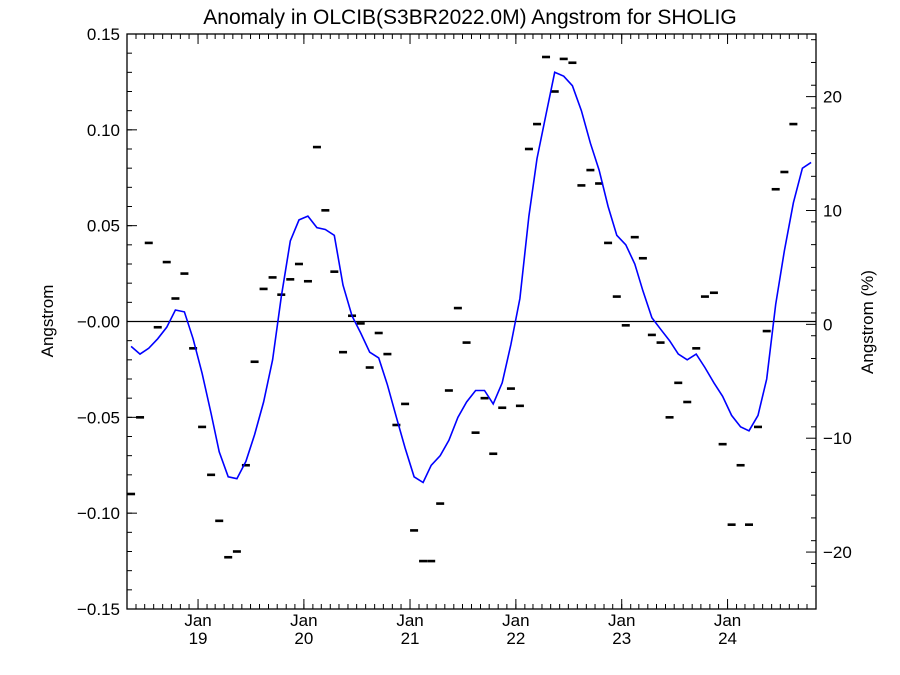  Describe the element at coordinates (832, 97) in the screenshot. I see `y2-tick-label: 20` at that location.